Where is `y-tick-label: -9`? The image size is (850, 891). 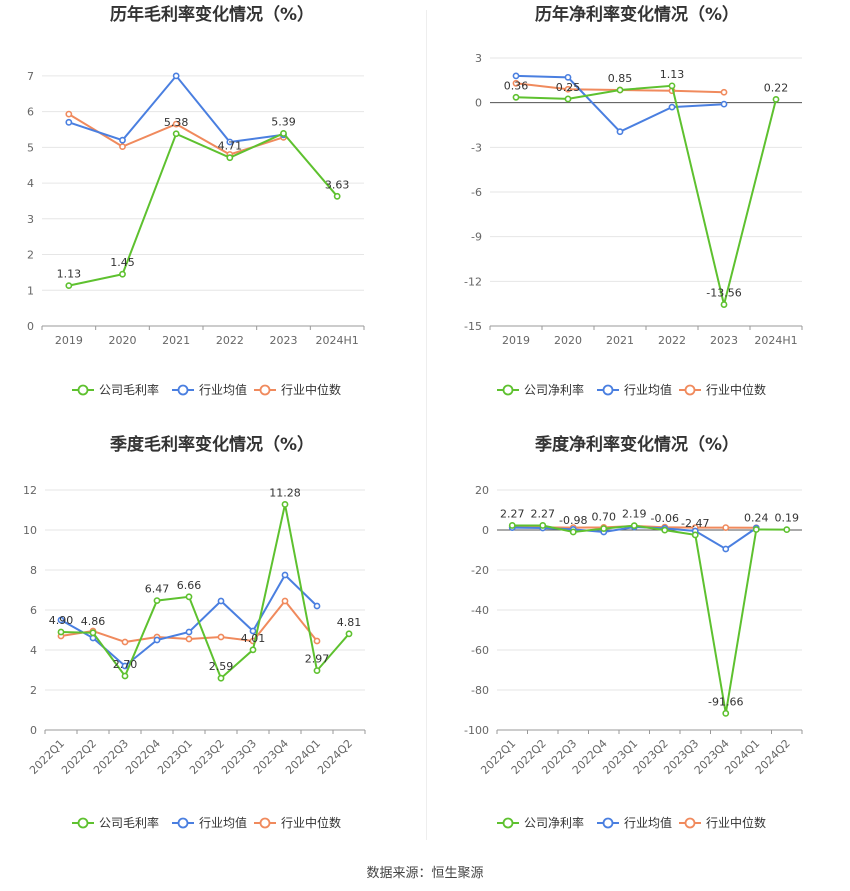
y-tick-label: -9 is located at coordinates (476, 237).